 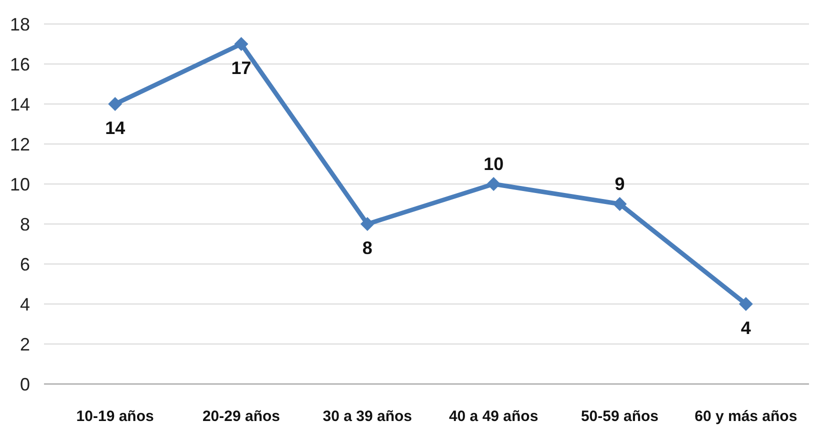 What do you see at coordinates (241, 416) in the screenshot?
I see `x-tick-label: 20-29 años` at bounding box center [241, 416].